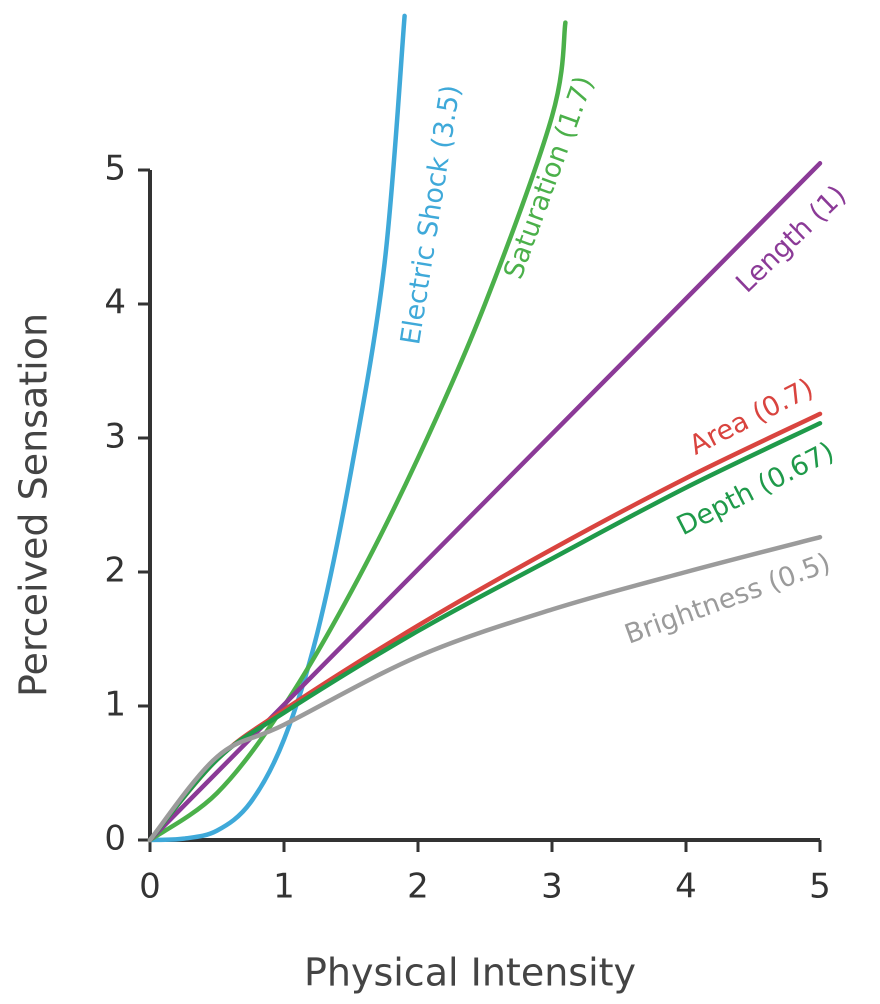 Image resolution: width=880 pixels, height=1004 pixels. What do you see at coordinates (115, 169) in the screenshot?
I see `y-tick-label: 5` at bounding box center [115, 169].